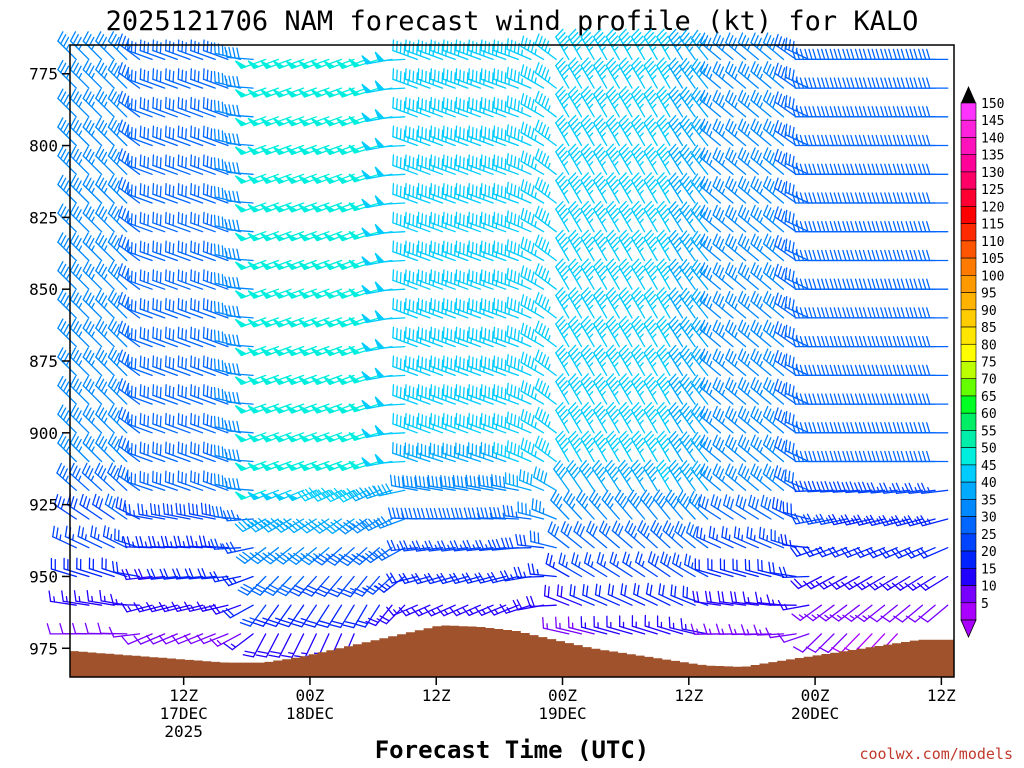 The height and width of the screenshot is (768, 1024). I want to click on x-tick-label: 12Z, so click(436, 695).